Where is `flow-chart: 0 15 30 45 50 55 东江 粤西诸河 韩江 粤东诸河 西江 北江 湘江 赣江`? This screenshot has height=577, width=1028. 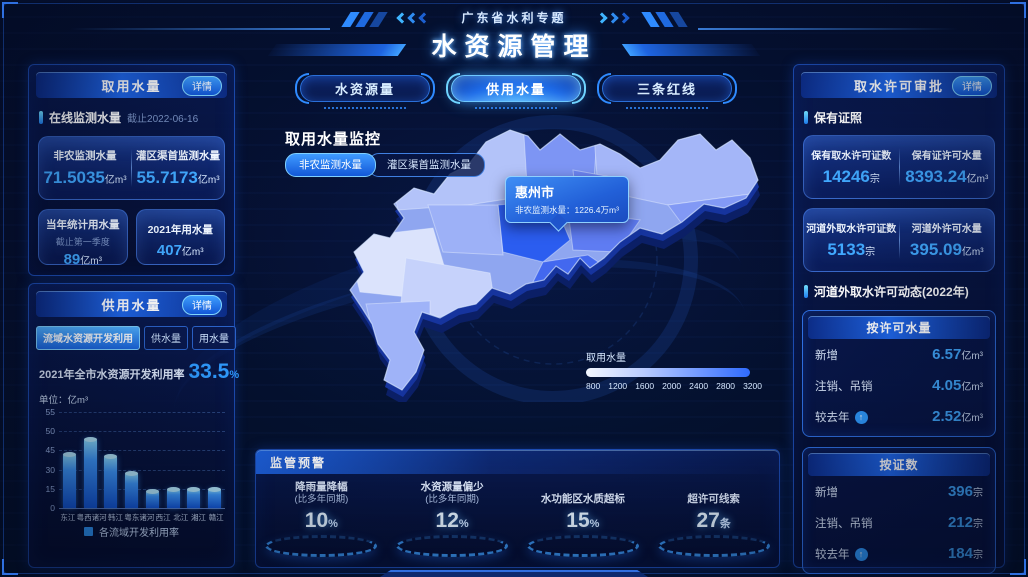
flow-chart: 0 15 30 45 50 55 东江 粤西诸河 韩江 粤东诸河 西江 北江 湘江 赣江 is located at coordinates (133, 464).